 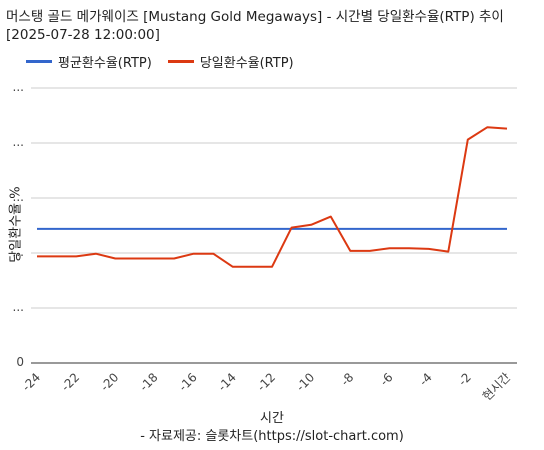 I want to click on x-tick-label: -24, so click(x=31, y=382).